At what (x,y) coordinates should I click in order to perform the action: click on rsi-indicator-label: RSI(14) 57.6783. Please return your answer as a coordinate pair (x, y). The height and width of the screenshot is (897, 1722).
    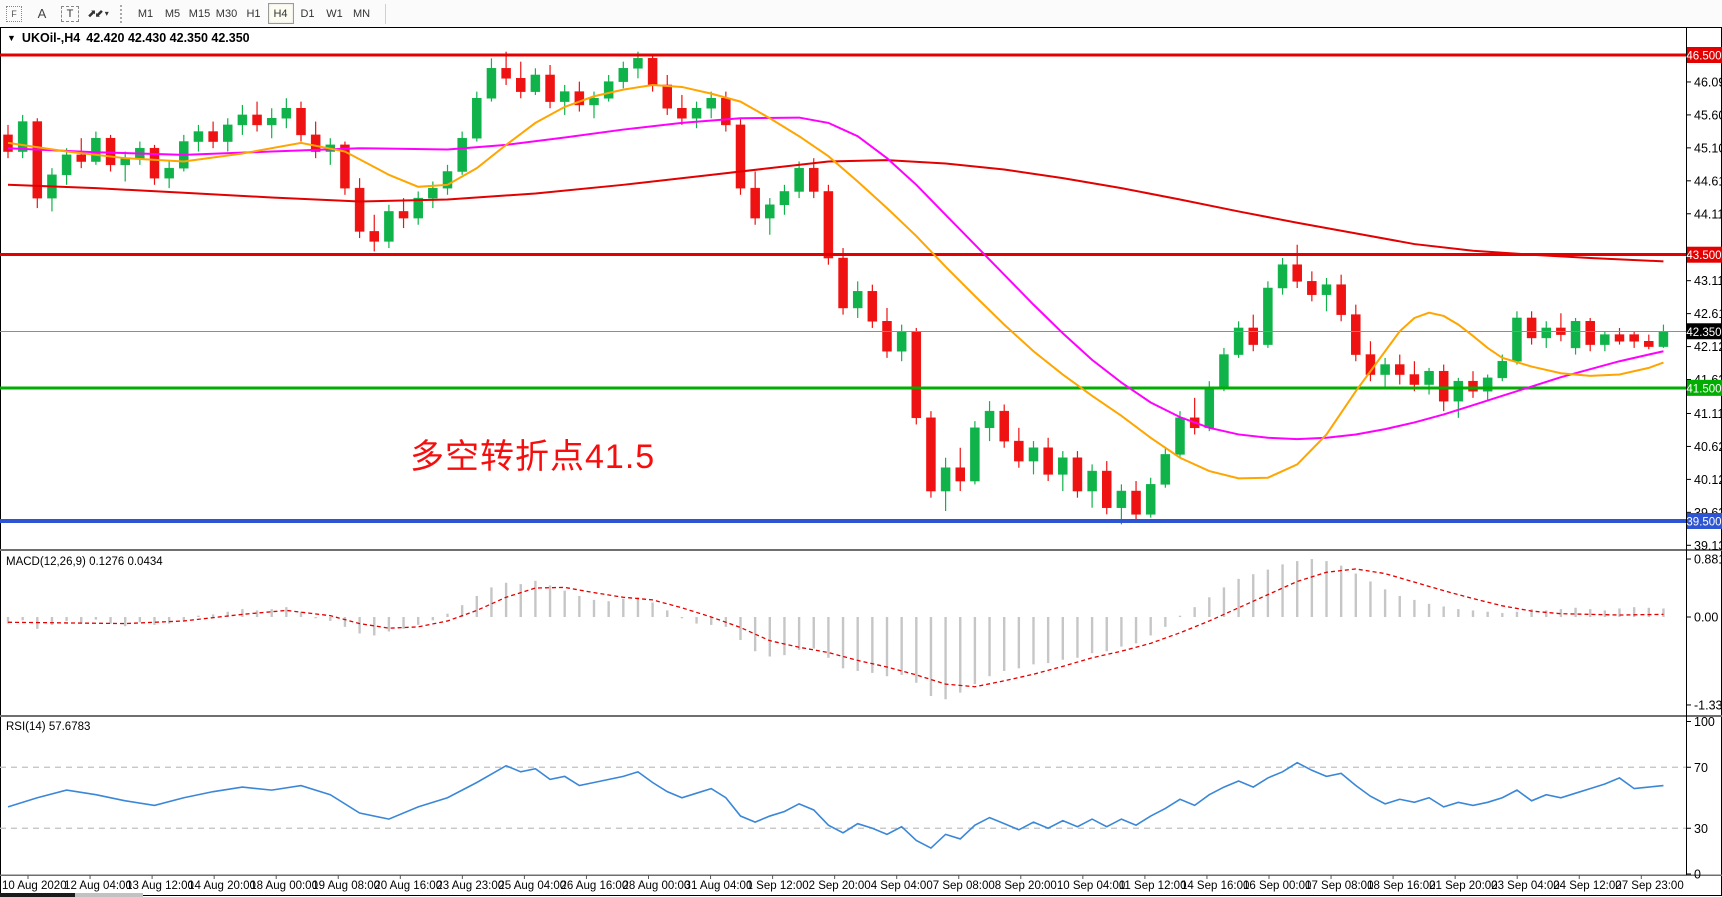
    Looking at the image, I should click on (48, 727).